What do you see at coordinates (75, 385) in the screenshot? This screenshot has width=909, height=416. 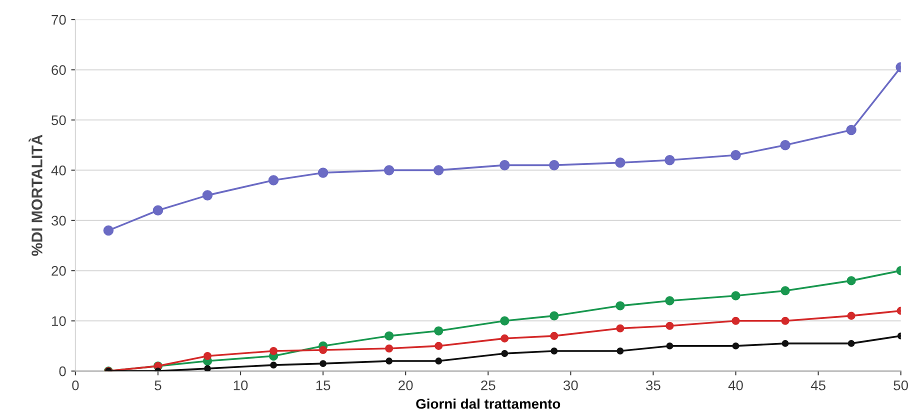 I see `x-tick-label: 0` at bounding box center [75, 385].